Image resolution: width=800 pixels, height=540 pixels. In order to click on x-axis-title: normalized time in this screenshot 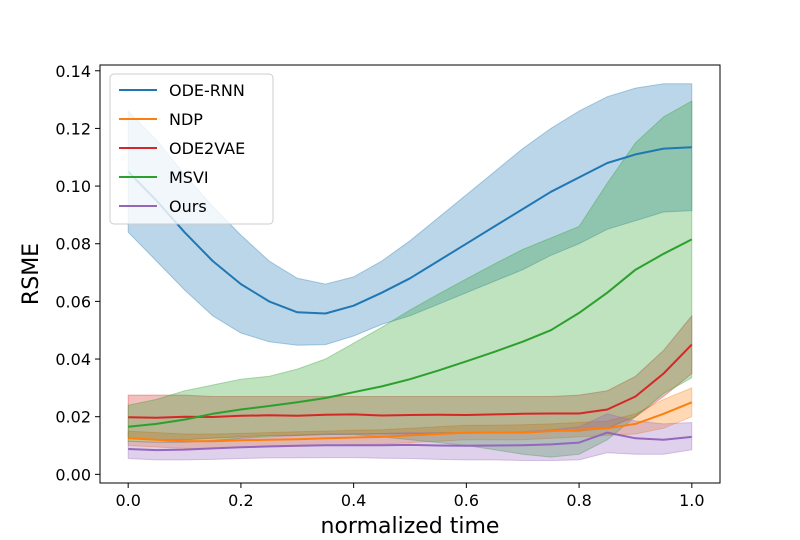, I will do `click(410, 526)`.